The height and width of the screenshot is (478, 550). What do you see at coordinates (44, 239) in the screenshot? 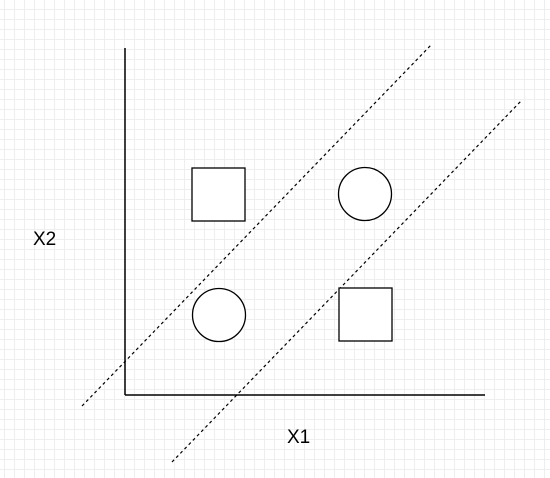
I see `y-axis-label: X2` at bounding box center [44, 239].